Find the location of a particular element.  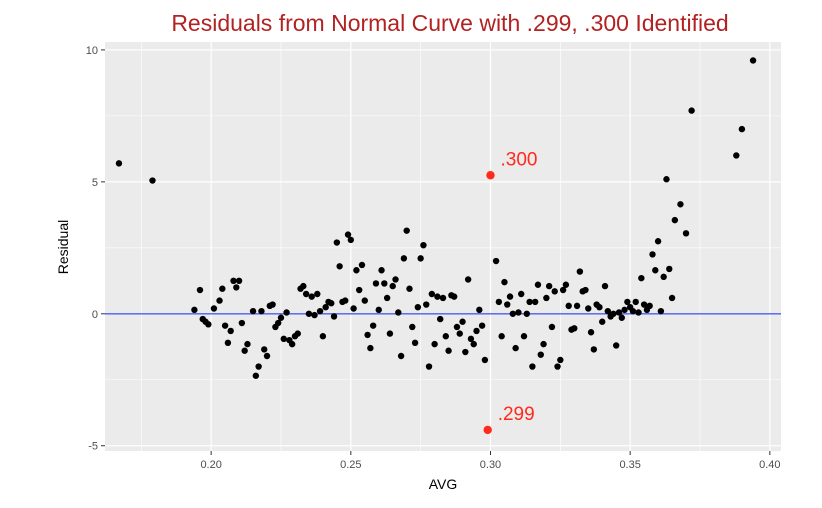

y-tick-label: 0 is located at coordinates (95, 315).